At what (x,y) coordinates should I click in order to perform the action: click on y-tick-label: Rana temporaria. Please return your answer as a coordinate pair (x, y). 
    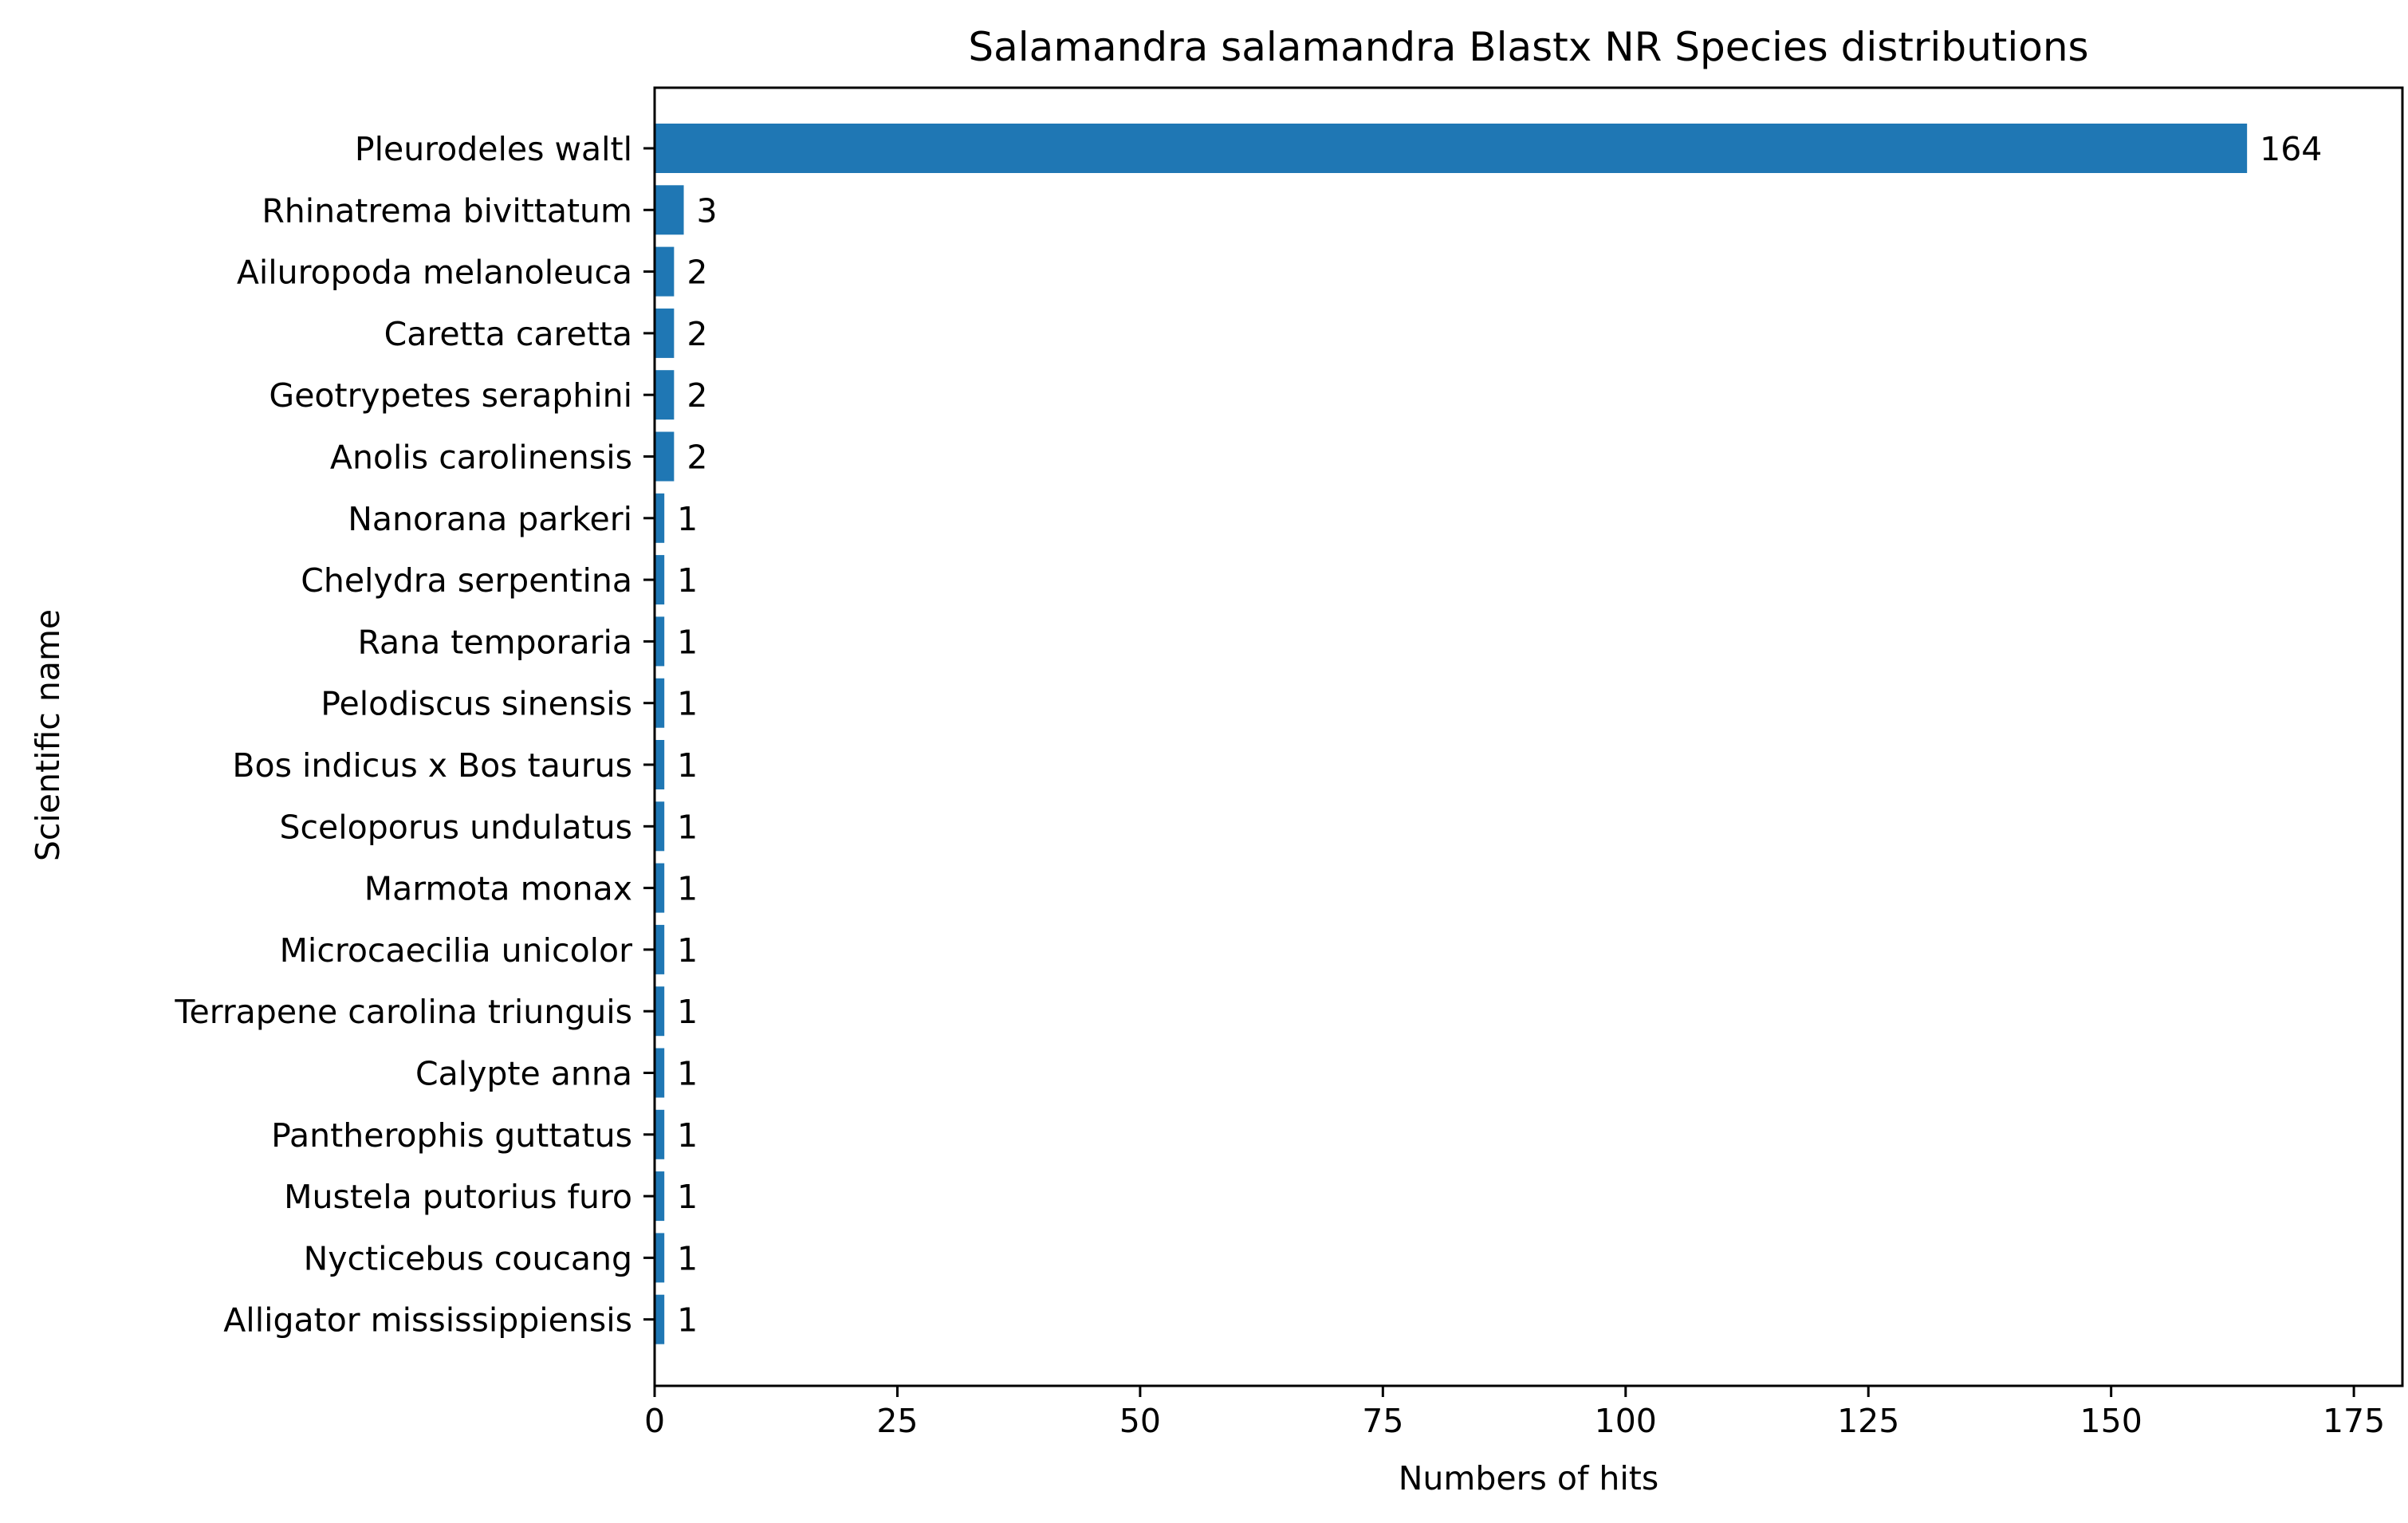
    Looking at the image, I should click on (495, 642).